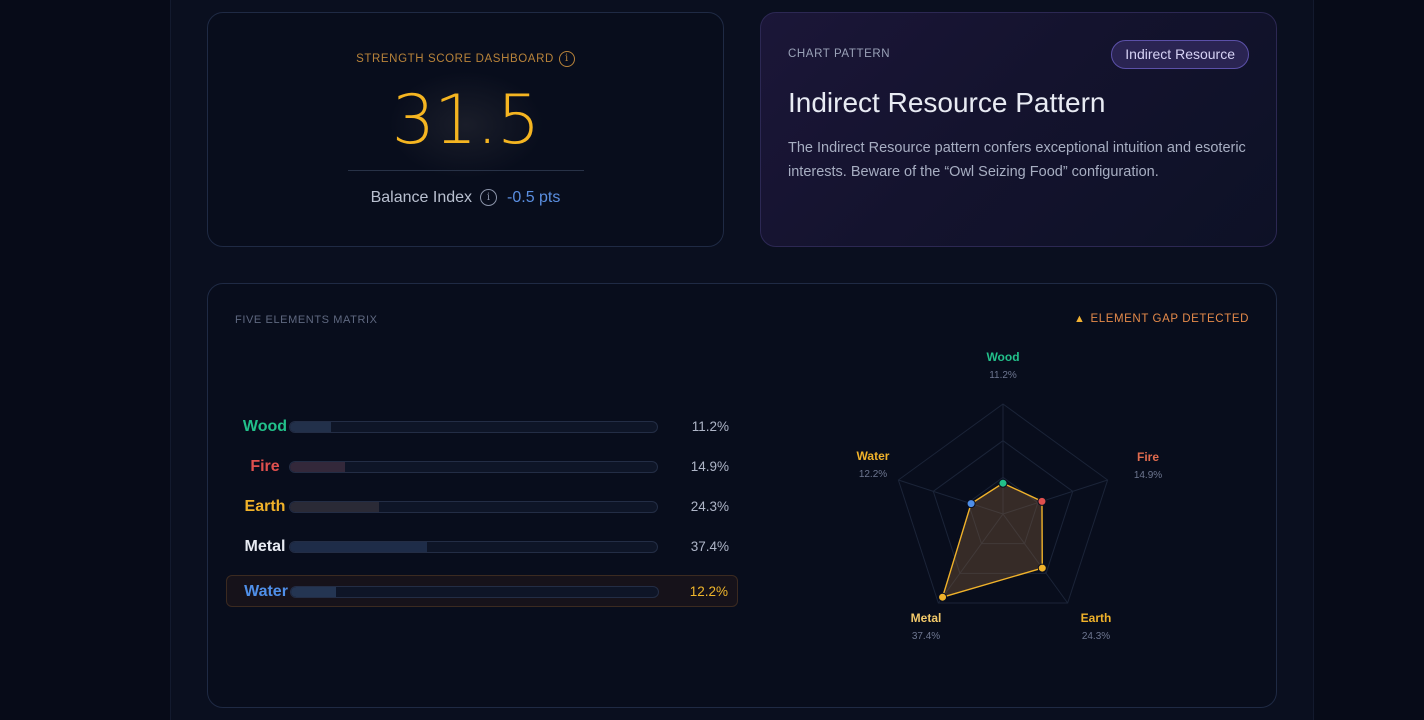 This screenshot has width=1424, height=720. Describe the element at coordinates (265, 506) in the screenshot. I see `element-label: Earth` at that location.